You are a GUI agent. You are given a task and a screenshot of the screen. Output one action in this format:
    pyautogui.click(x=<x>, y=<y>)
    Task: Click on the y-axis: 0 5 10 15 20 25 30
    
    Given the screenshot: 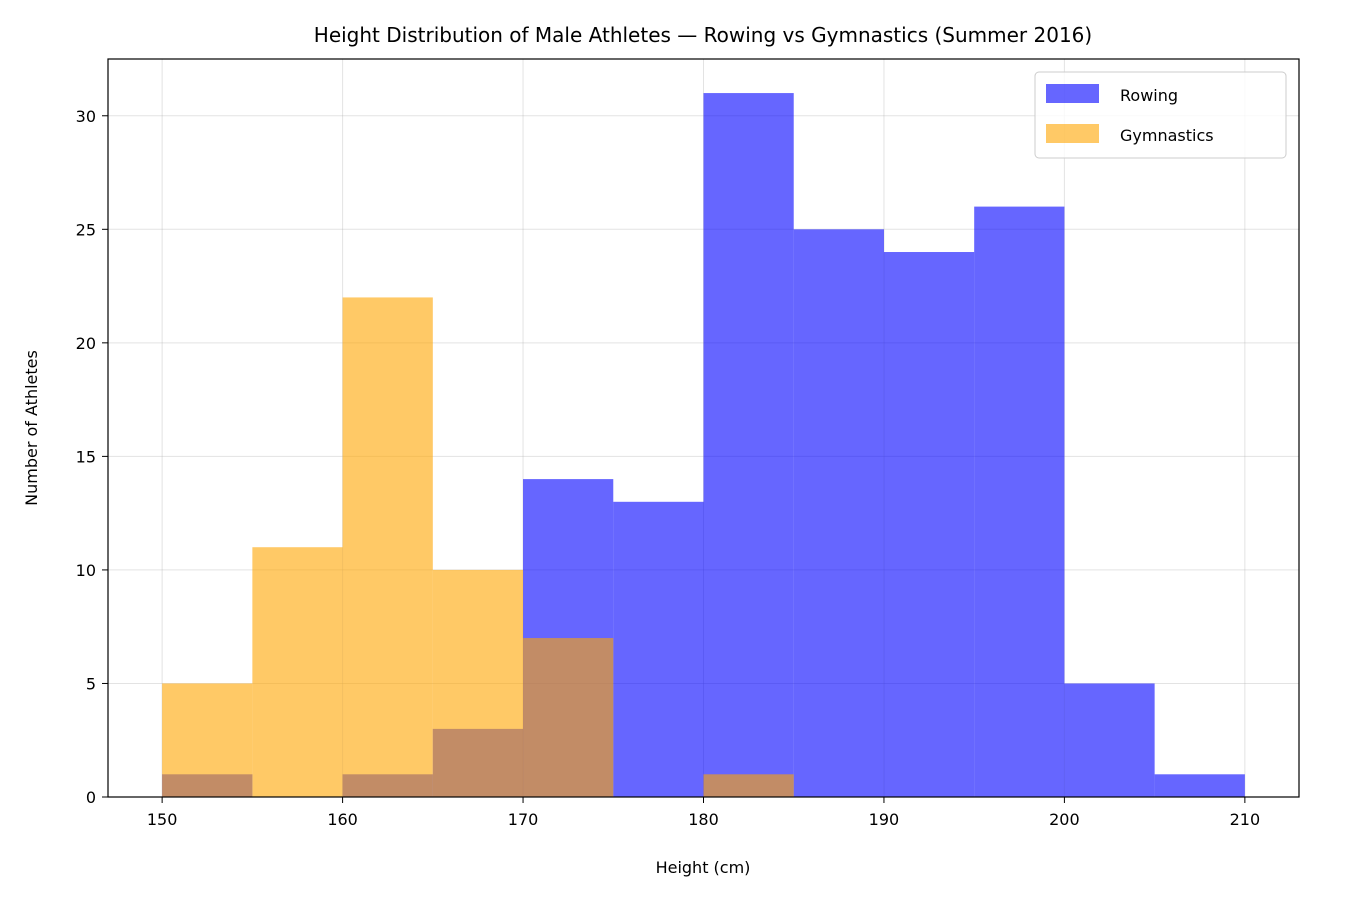 What is the action you would take?
    pyautogui.click(x=92, y=457)
    